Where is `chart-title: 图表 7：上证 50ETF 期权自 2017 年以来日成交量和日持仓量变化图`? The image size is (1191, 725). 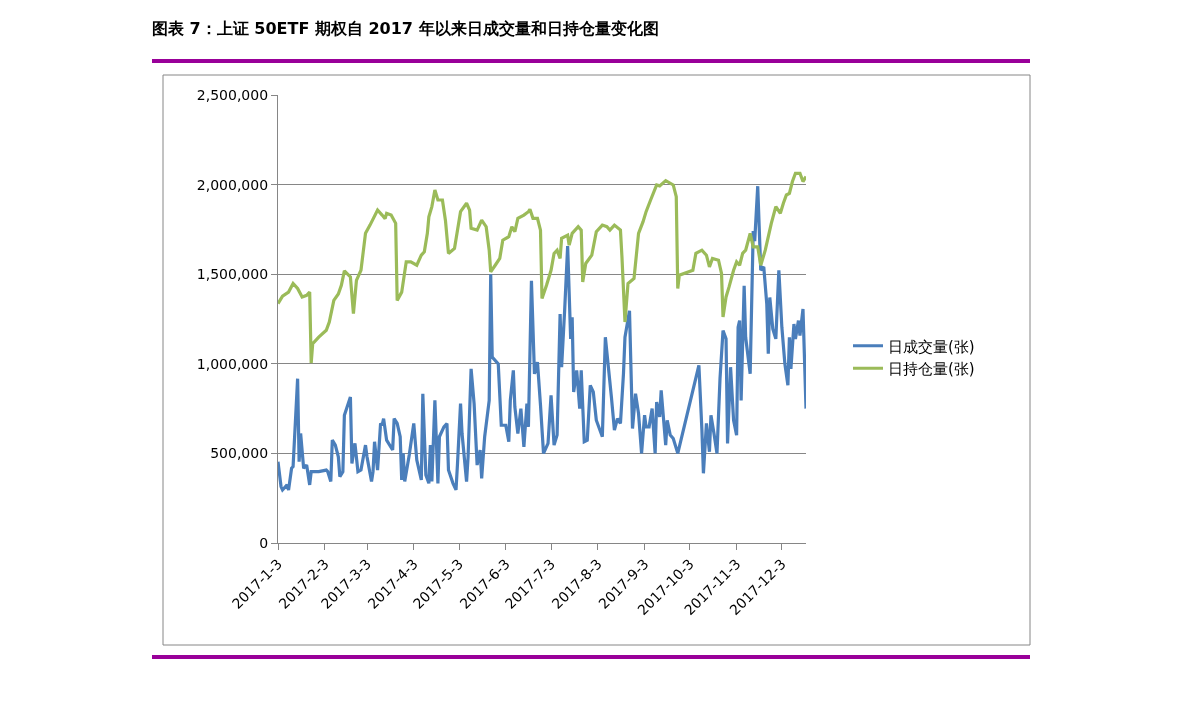
chart-title: 图表 7：上证 50ETF 期权自 2017 年以来日成交量和日持仓量变化图 is located at coordinates (405, 28).